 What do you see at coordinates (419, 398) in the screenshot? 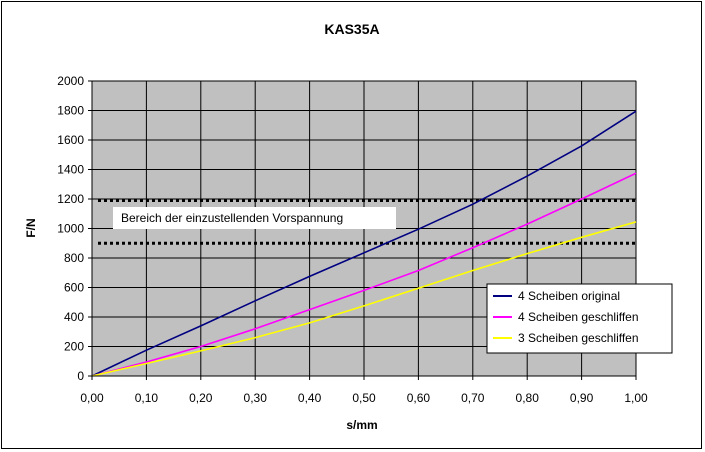
I see `x-tick-label: 0,60` at bounding box center [419, 398].